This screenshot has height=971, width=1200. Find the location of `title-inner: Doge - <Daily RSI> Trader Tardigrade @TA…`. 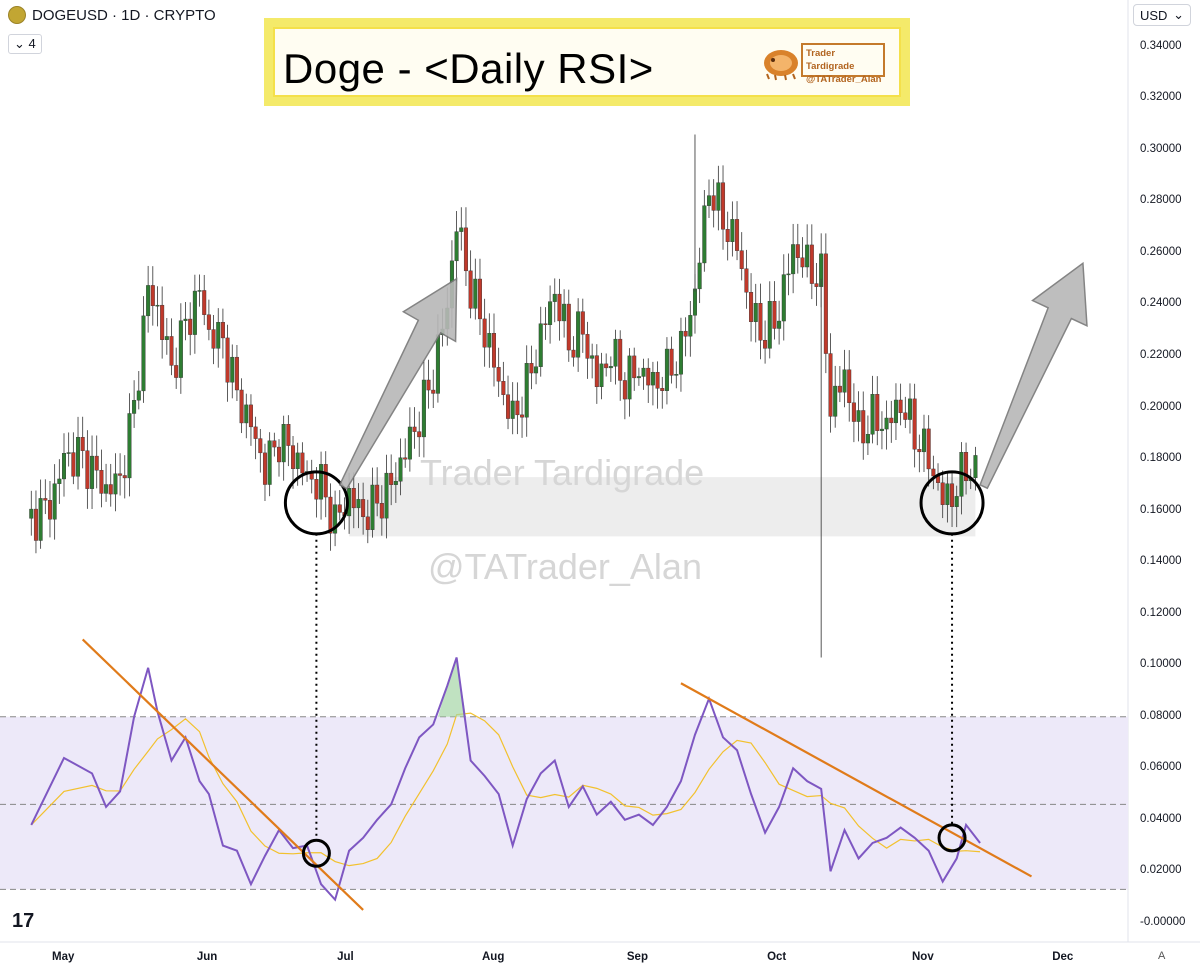

title-inner: Doge - <Daily RSI> Trader Tardigrade @TA… is located at coordinates (587, 62).